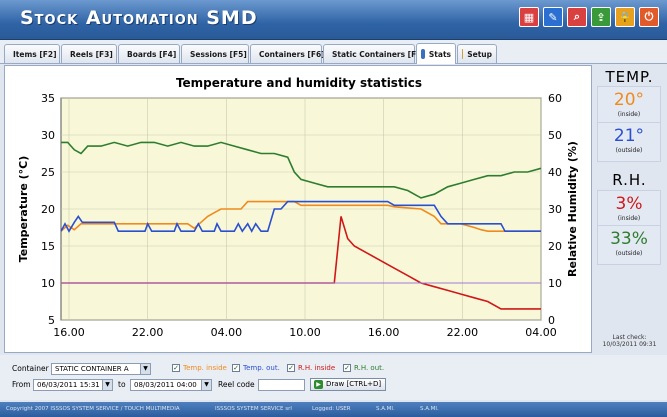 Image resolution: width=667 pixels, height=417 pixels. What do you see at coordinates (629, 150) in the screenshot?
I see `temp-outside-label: (outside)` at bounding box center [629, 150].